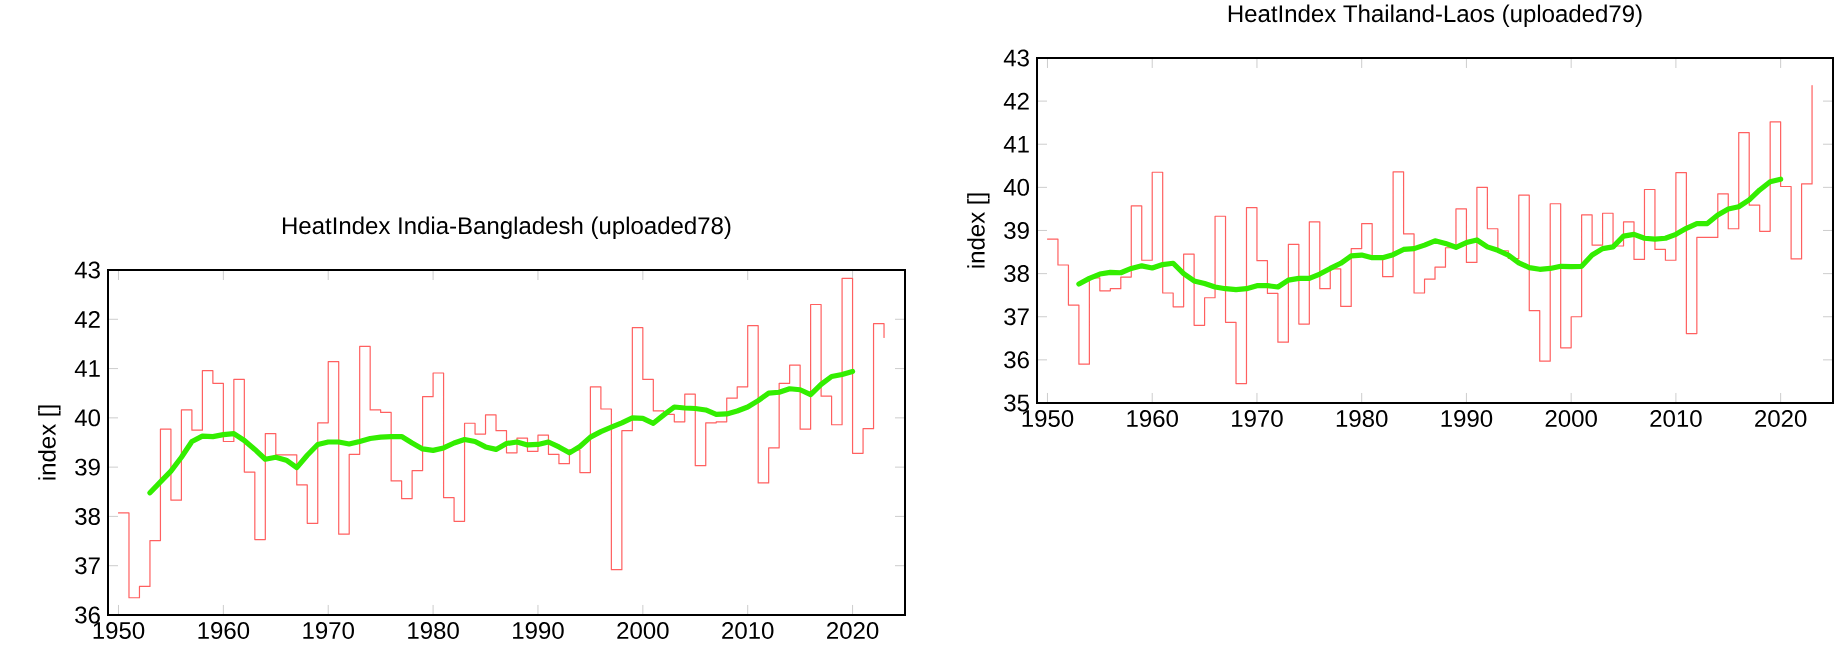 The height and width of the screenshot is (656, 1843). I want to click on chart-title: HeatIndex India-Bangladesh (uploaded78), so click(506, 227).